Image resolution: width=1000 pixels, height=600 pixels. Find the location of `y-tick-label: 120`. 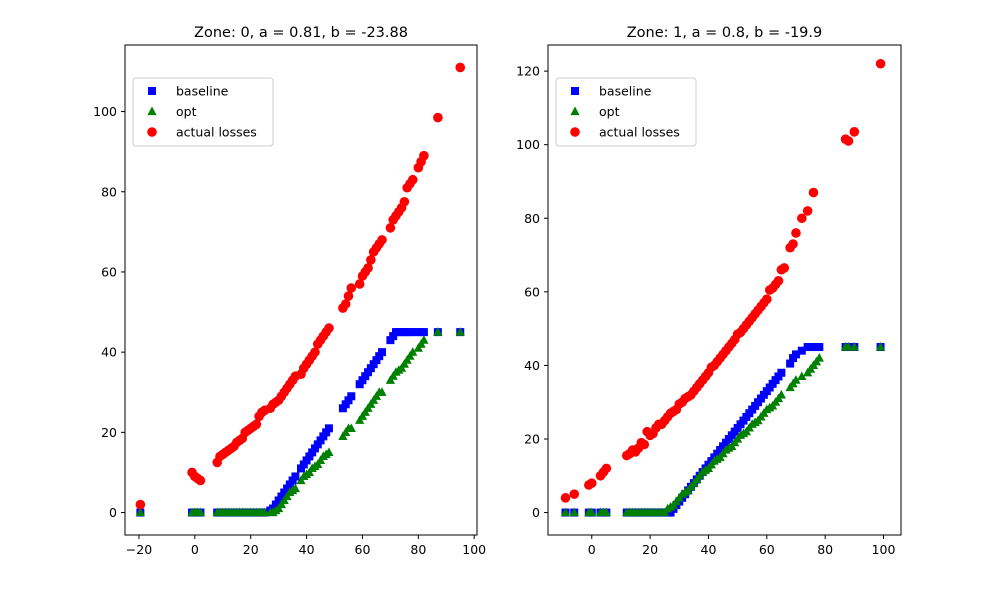

y-tick-label: 120 is located at coordinates (528, 71).